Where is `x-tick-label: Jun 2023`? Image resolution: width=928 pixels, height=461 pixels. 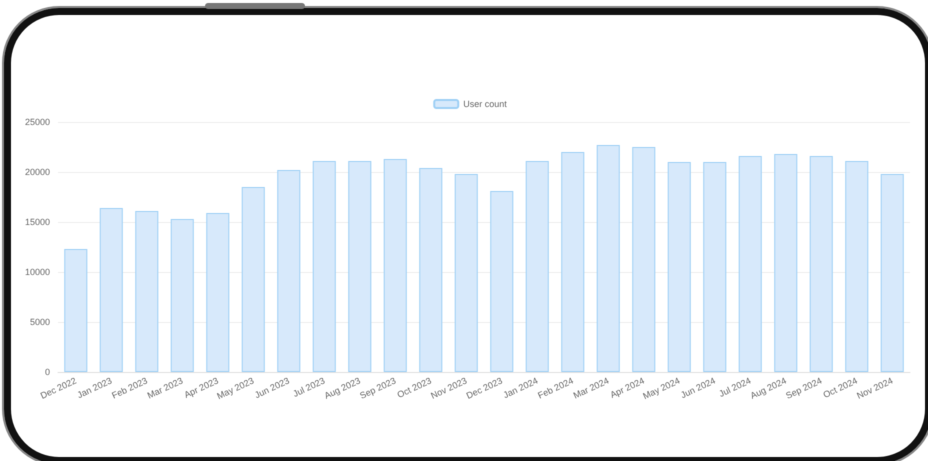
x-tick-label: Jun 2023 is located at coordinates (272, 387).